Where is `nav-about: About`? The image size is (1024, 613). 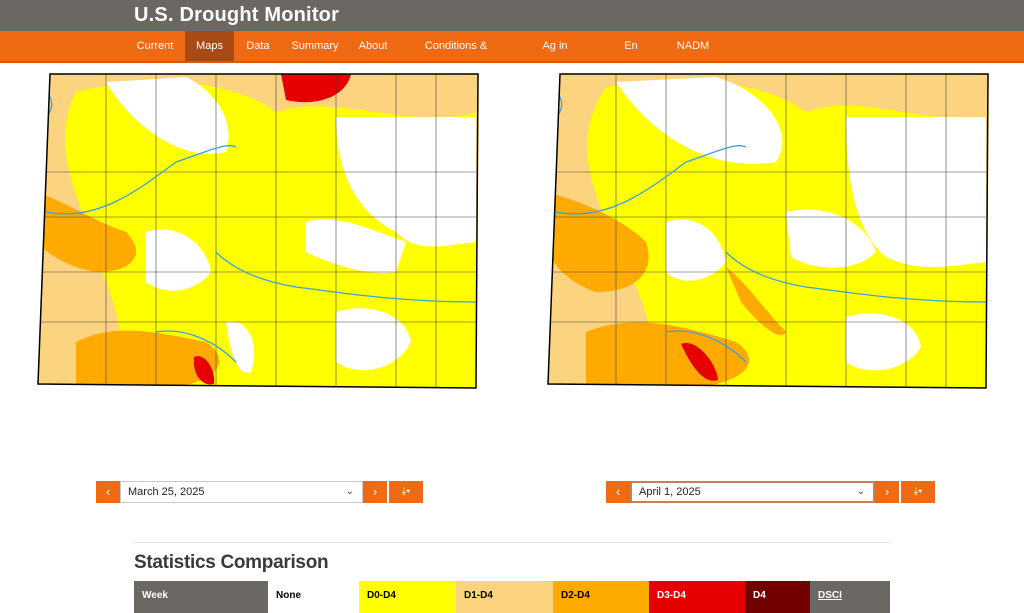
nav-about: About is located at coordinates (373, 46).